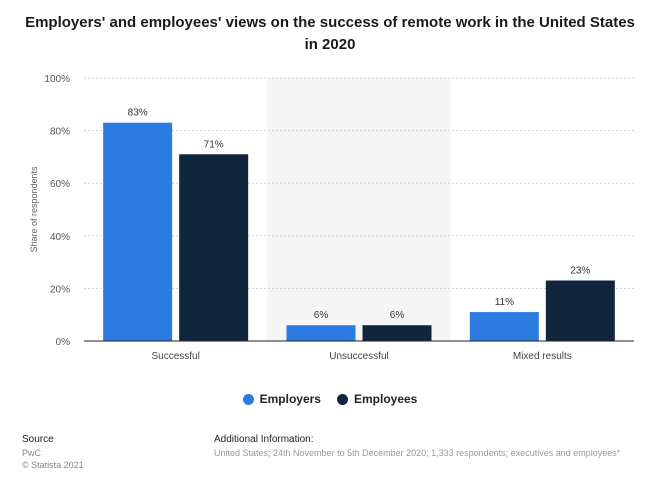  Describe the element at coordinates (248, 399) in the screenshot. I see `legend-swatch-employers` at that location.